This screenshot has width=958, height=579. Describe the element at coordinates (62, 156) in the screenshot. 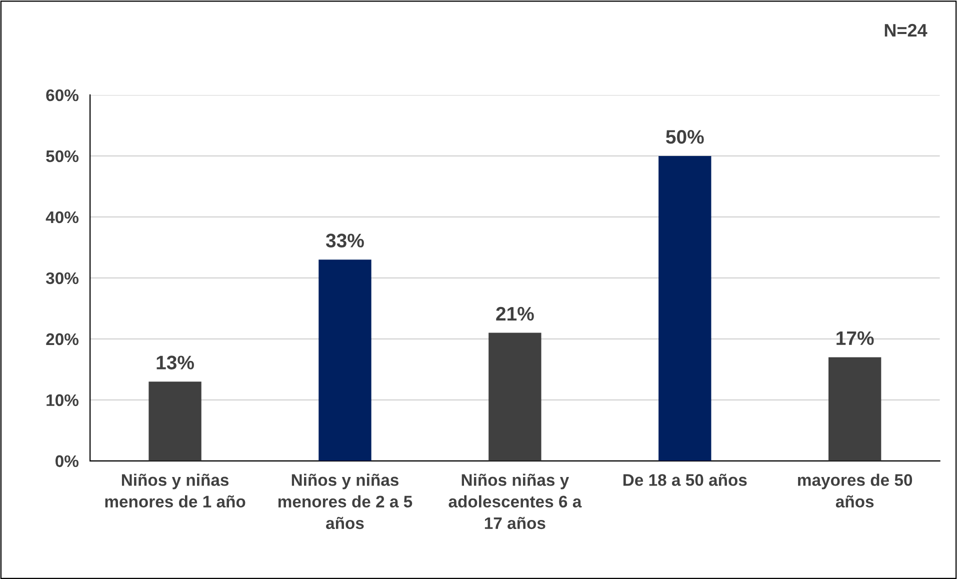

I see `y-tick-label: 50%` at that location.